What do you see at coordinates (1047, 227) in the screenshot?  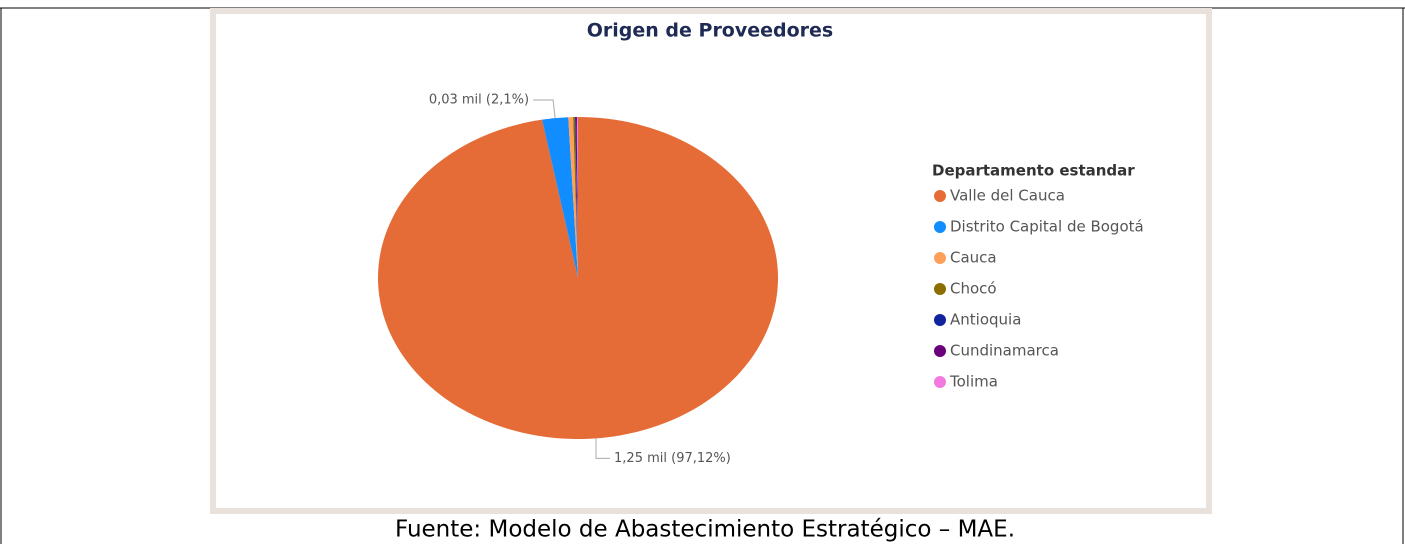 I see `legend-label: Distrito Capital de Bogotá` at bounding box center [1047, 227].